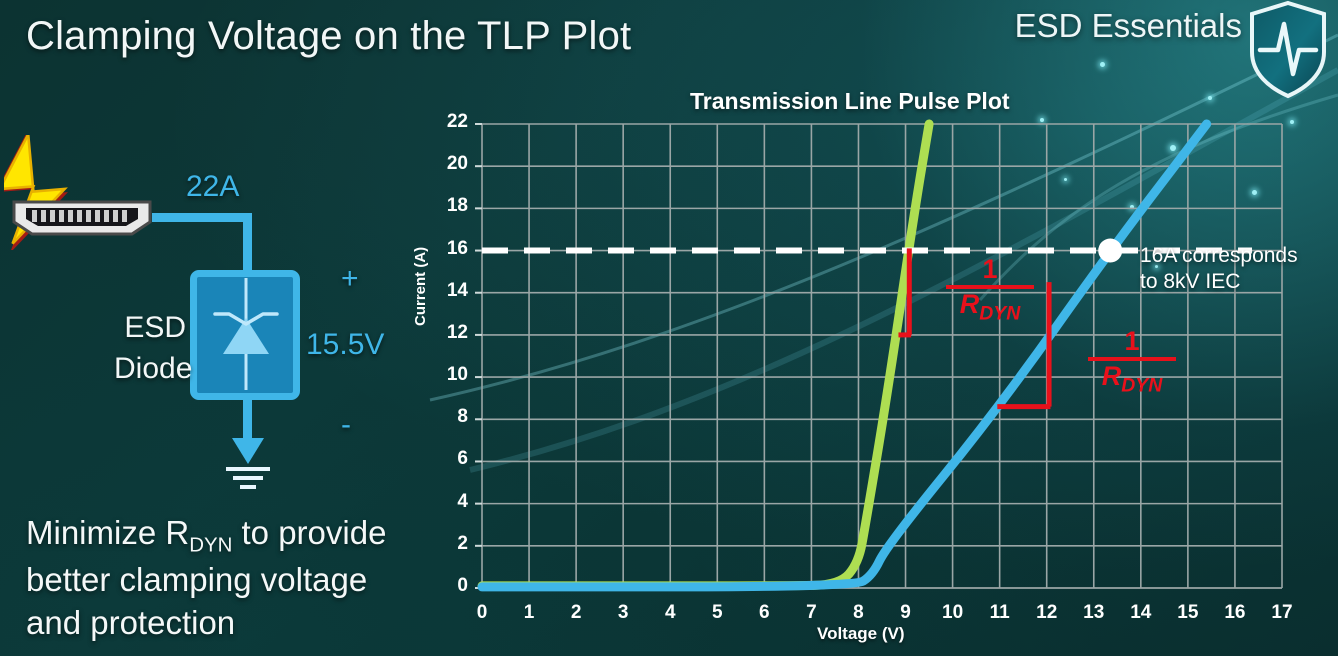 This screenshot has width=1338, height=656. I want to click on x-tick-label: 6, so click(764, 612).